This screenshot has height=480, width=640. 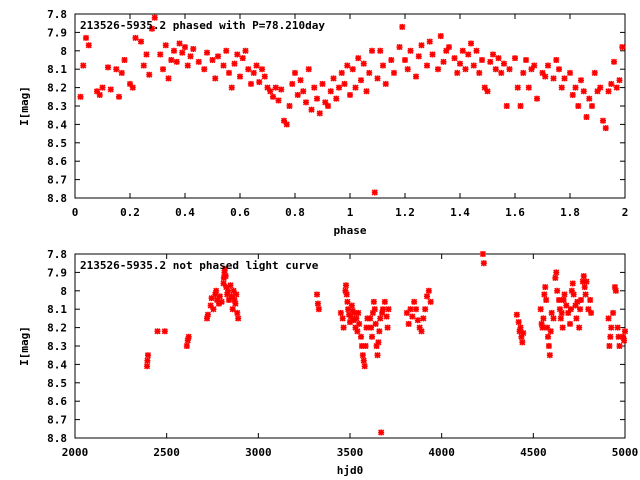 I want to click on x-tick-label: 2000, so click(x=75, y=452).